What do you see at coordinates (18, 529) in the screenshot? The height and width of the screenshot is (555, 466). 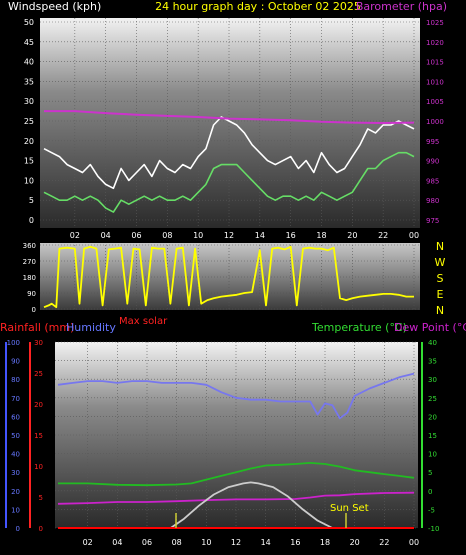 I see `humidity-tick-label: 0` at bounding box center [18, 529].